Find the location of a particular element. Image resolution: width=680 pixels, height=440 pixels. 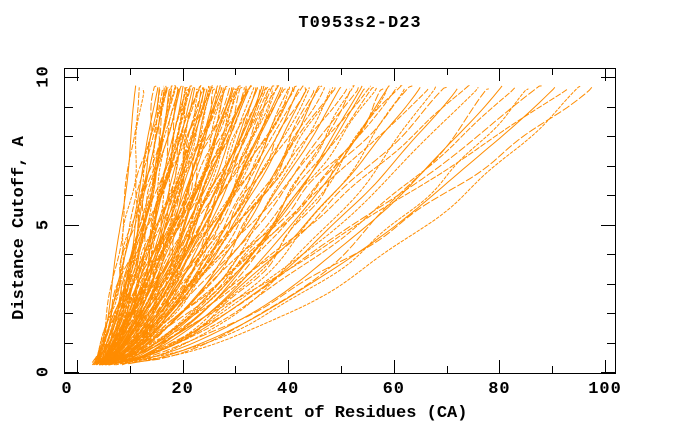

x-axis-label: Percent of Residues (CA) is located at coordinates (345, 413).